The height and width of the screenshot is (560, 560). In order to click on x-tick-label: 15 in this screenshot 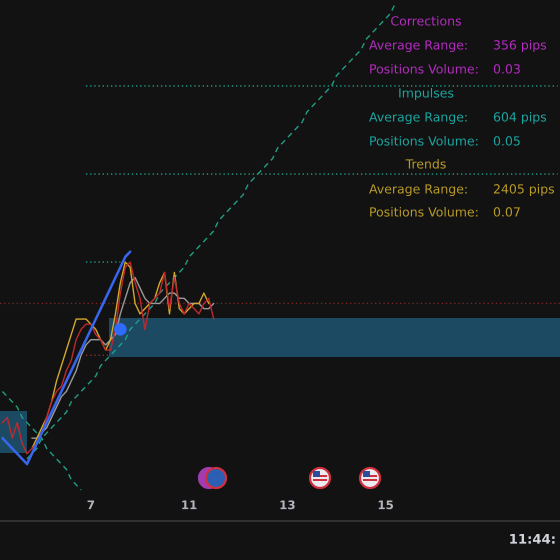, I will do `click(386, 505)`.